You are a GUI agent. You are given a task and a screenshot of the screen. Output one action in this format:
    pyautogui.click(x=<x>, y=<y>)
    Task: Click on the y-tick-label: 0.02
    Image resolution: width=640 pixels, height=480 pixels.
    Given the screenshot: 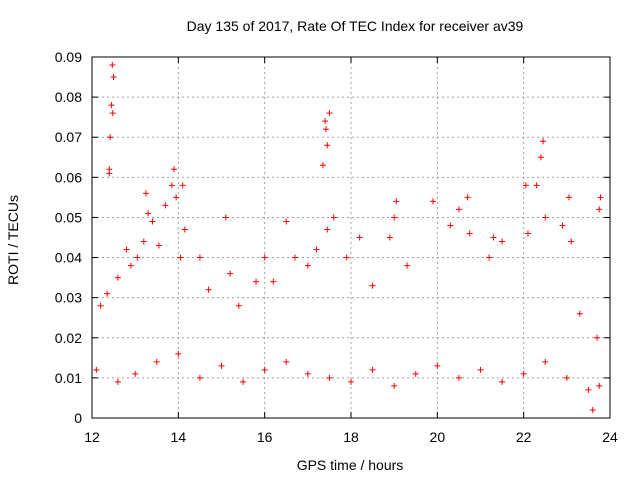 What is the action you would take?
    pyautogui.click(x=68, y=338)
    